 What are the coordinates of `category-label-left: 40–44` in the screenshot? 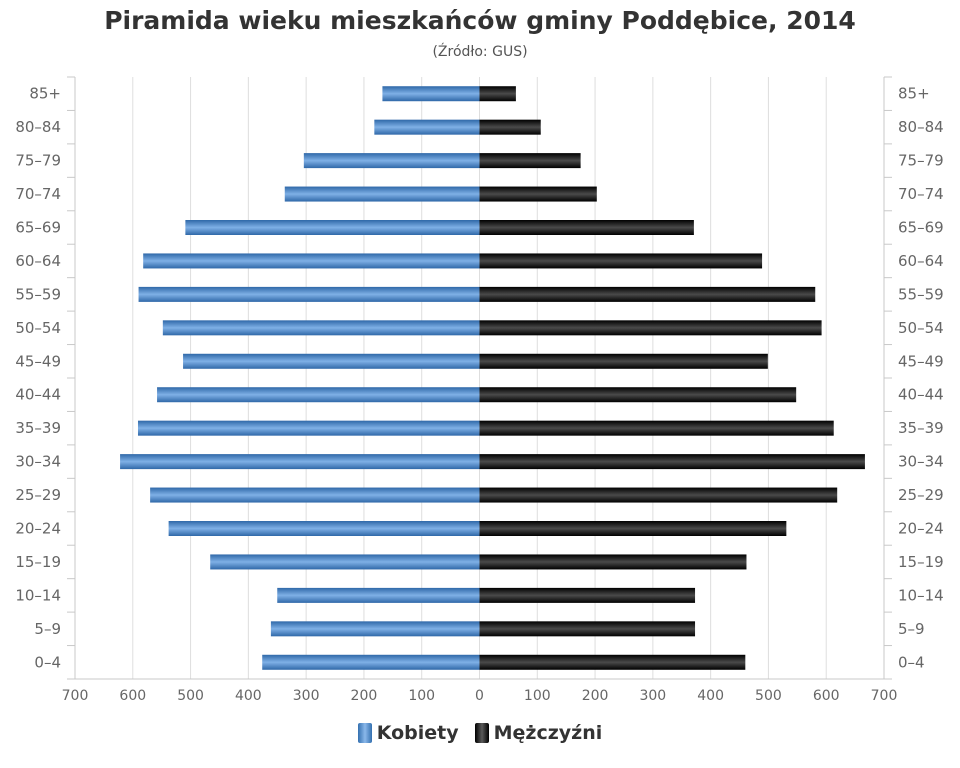 It's located at (38, 395).